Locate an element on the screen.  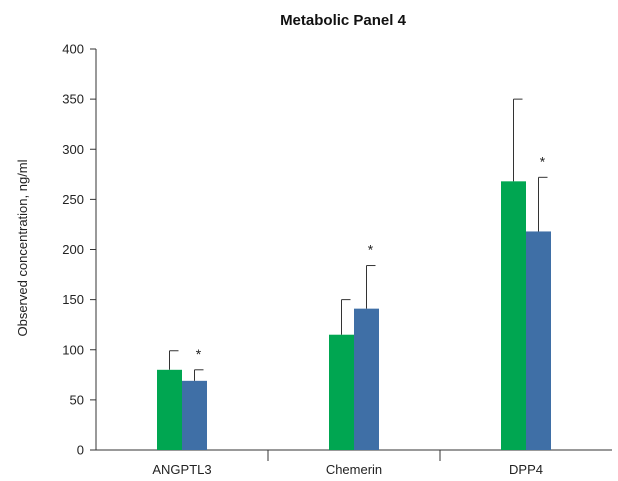
y-axis-label: Observed concentration, ng/ml is located at coordinates (22, 247).